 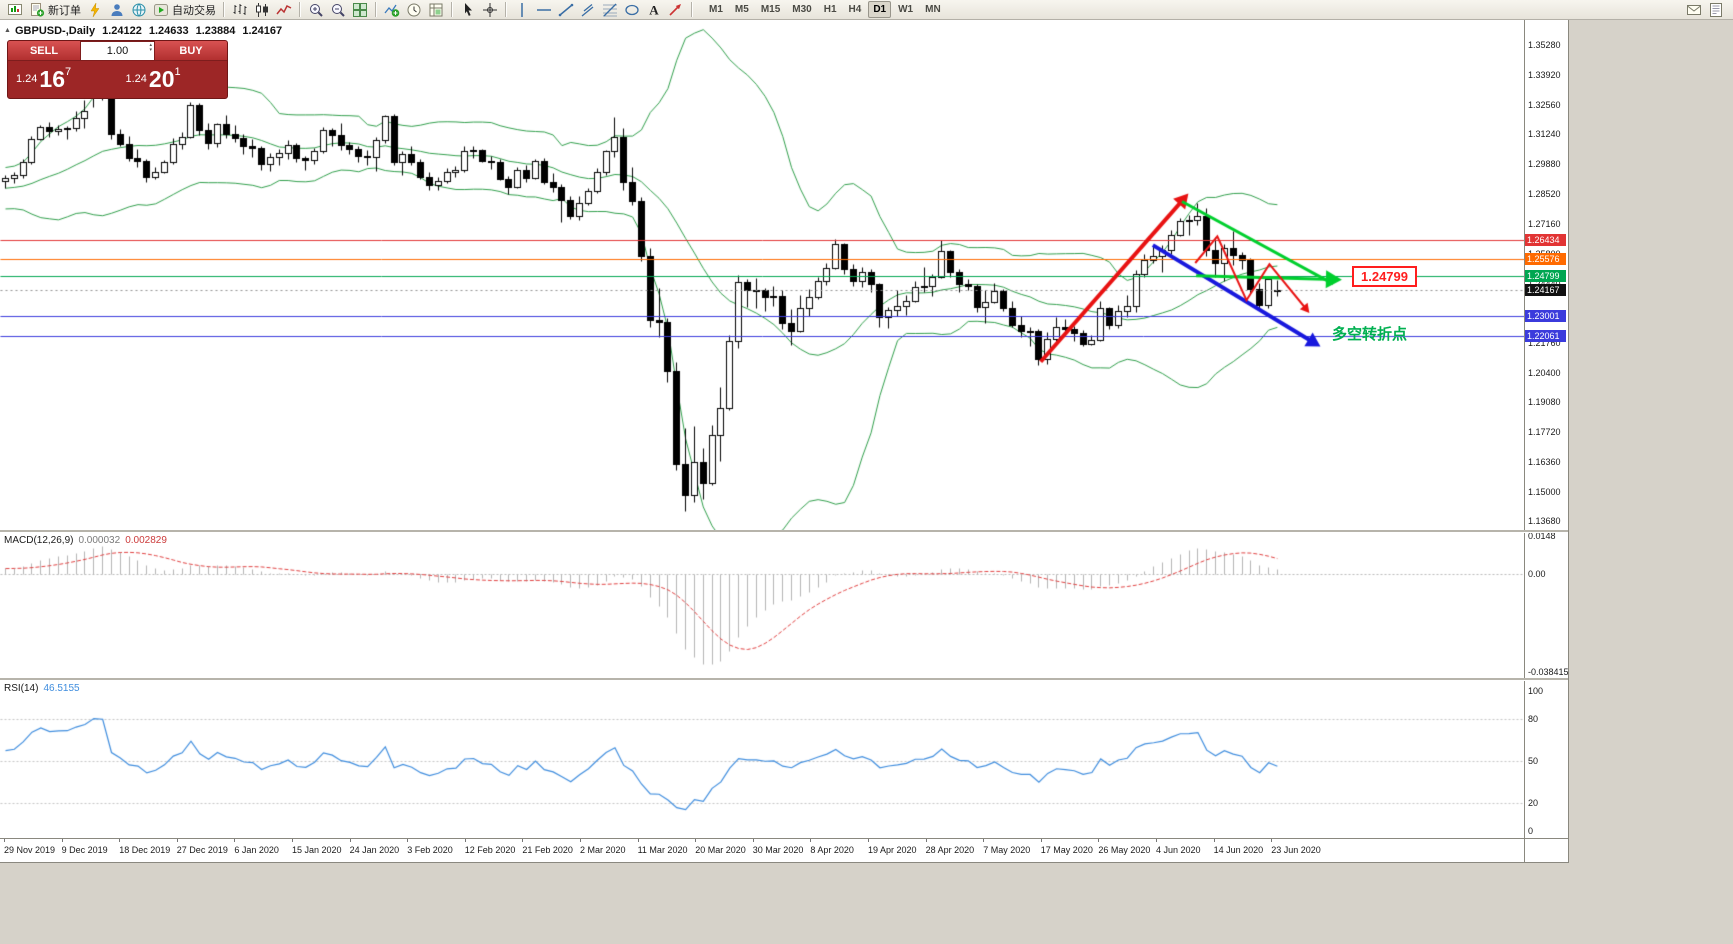 I want to click on price-axis-border, so click(x=1524, y=441).